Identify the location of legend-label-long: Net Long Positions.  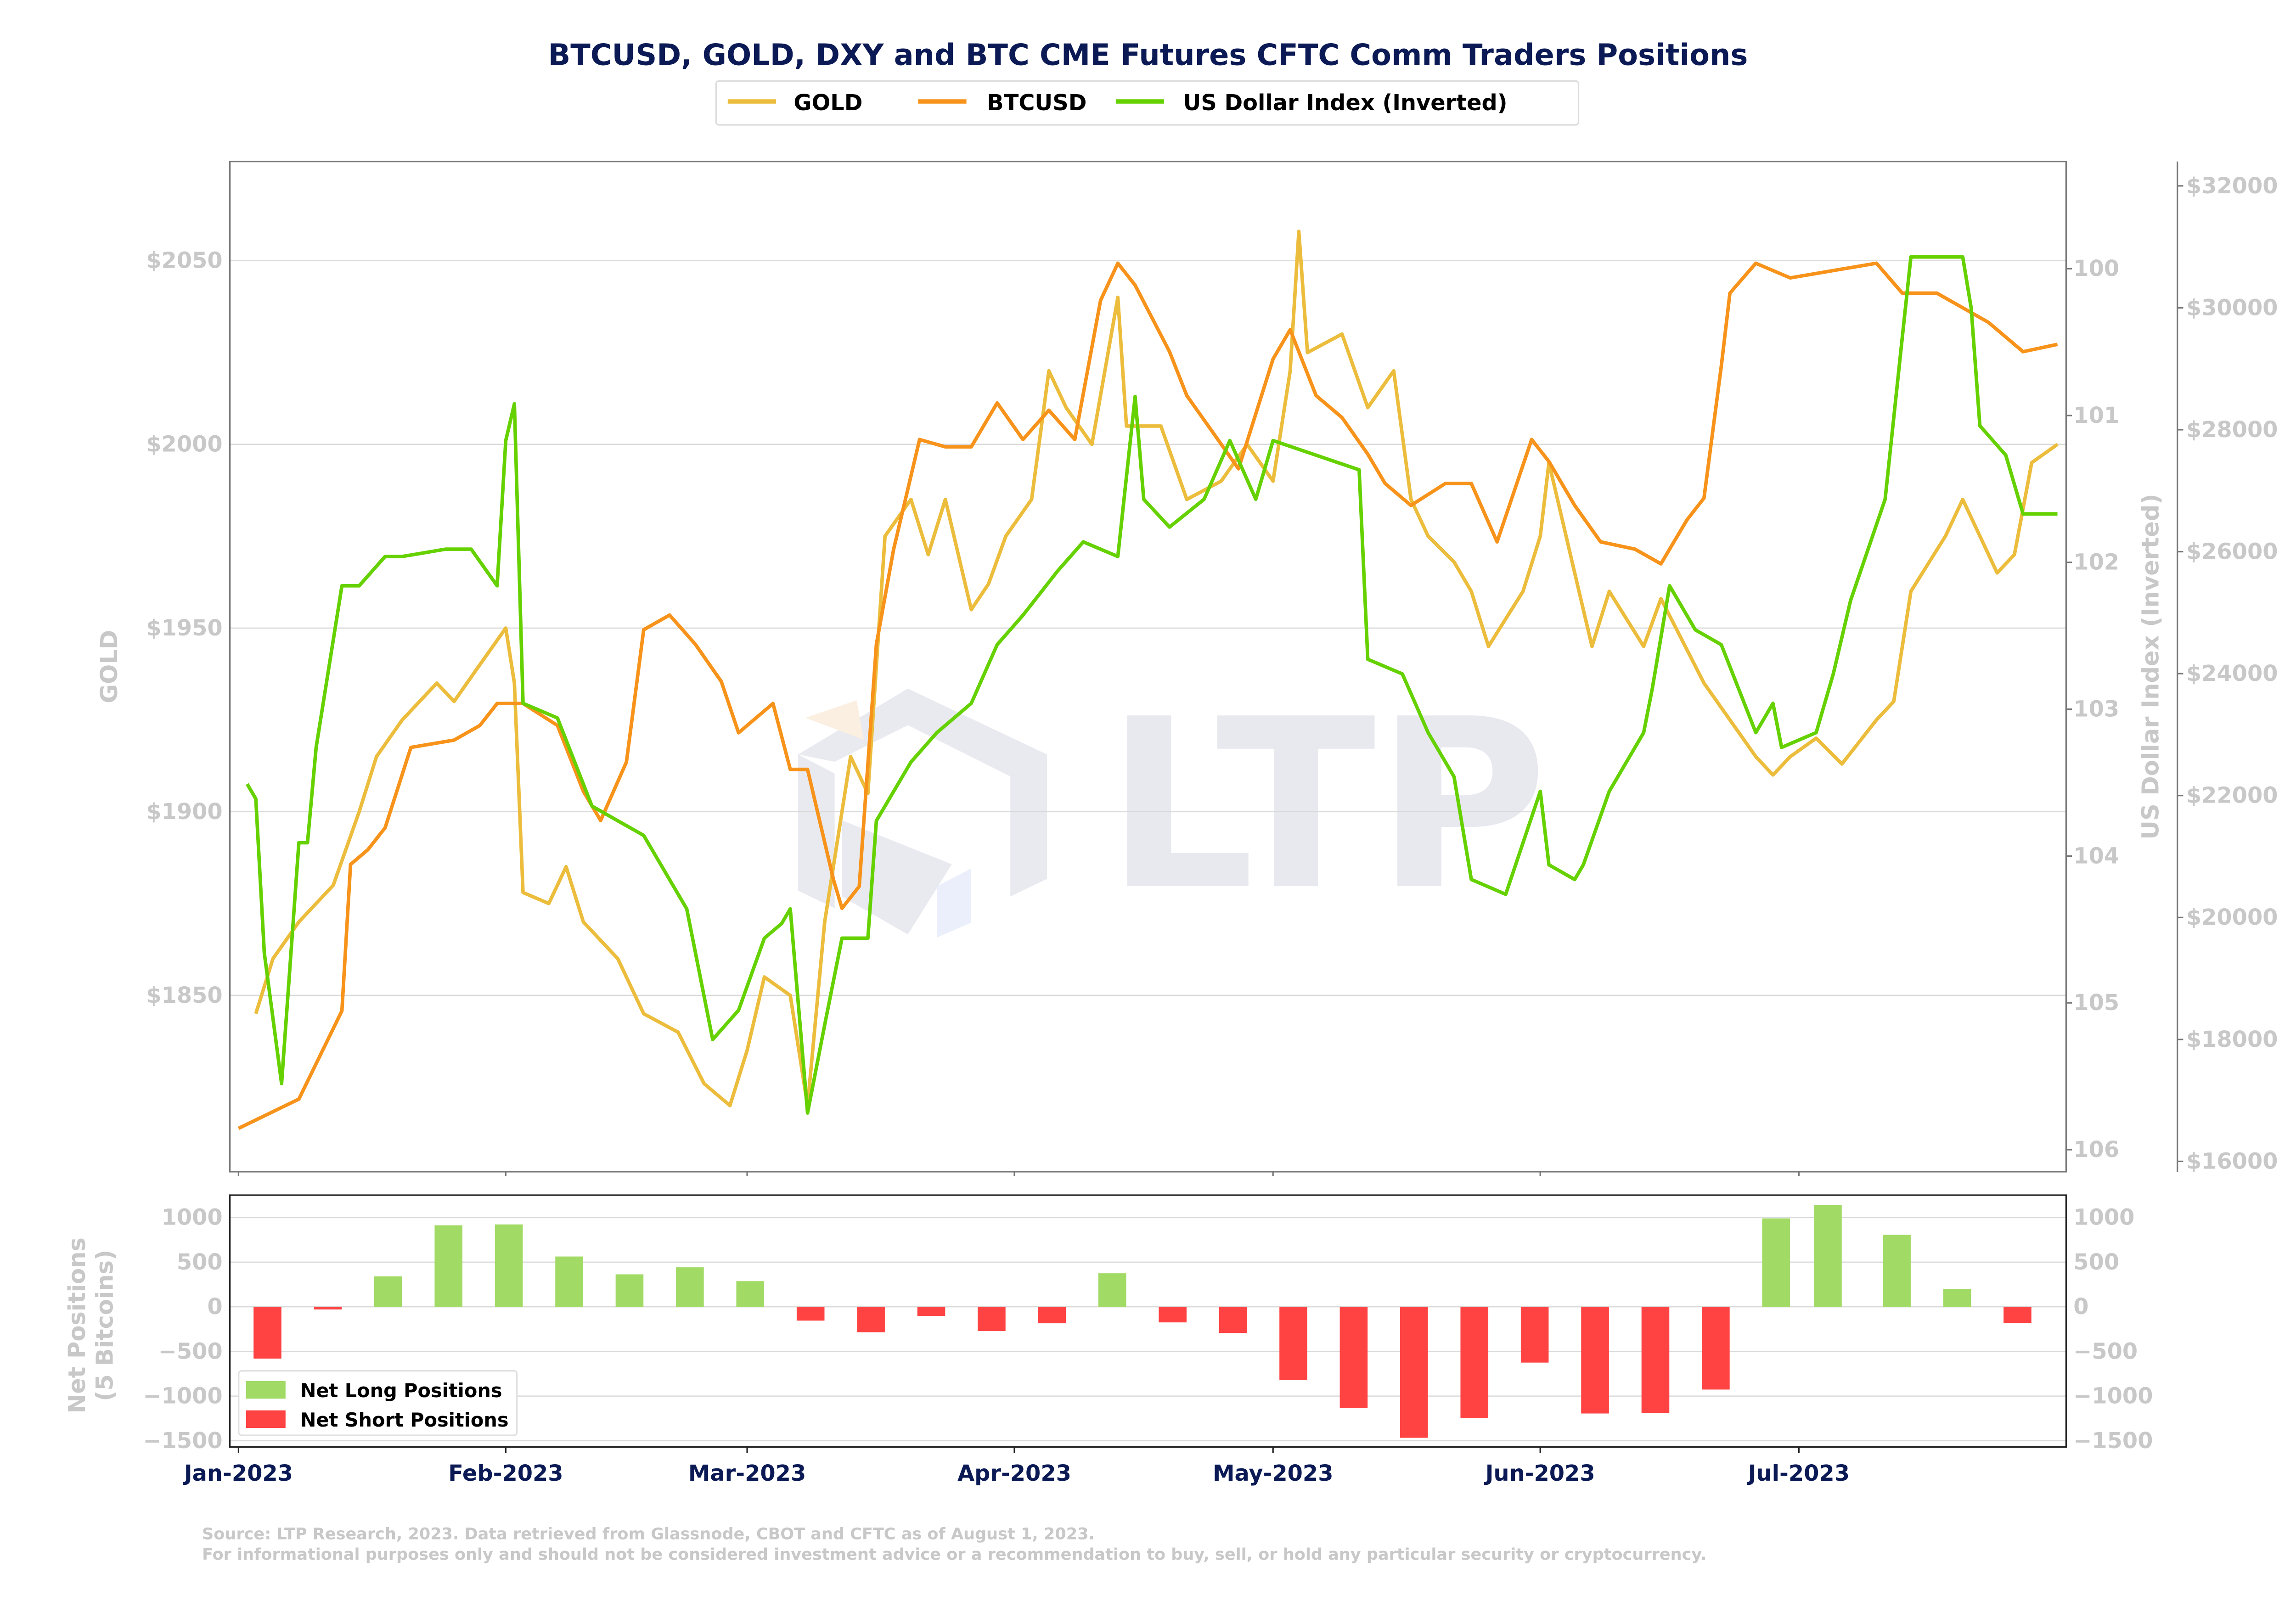
(401, 1391).